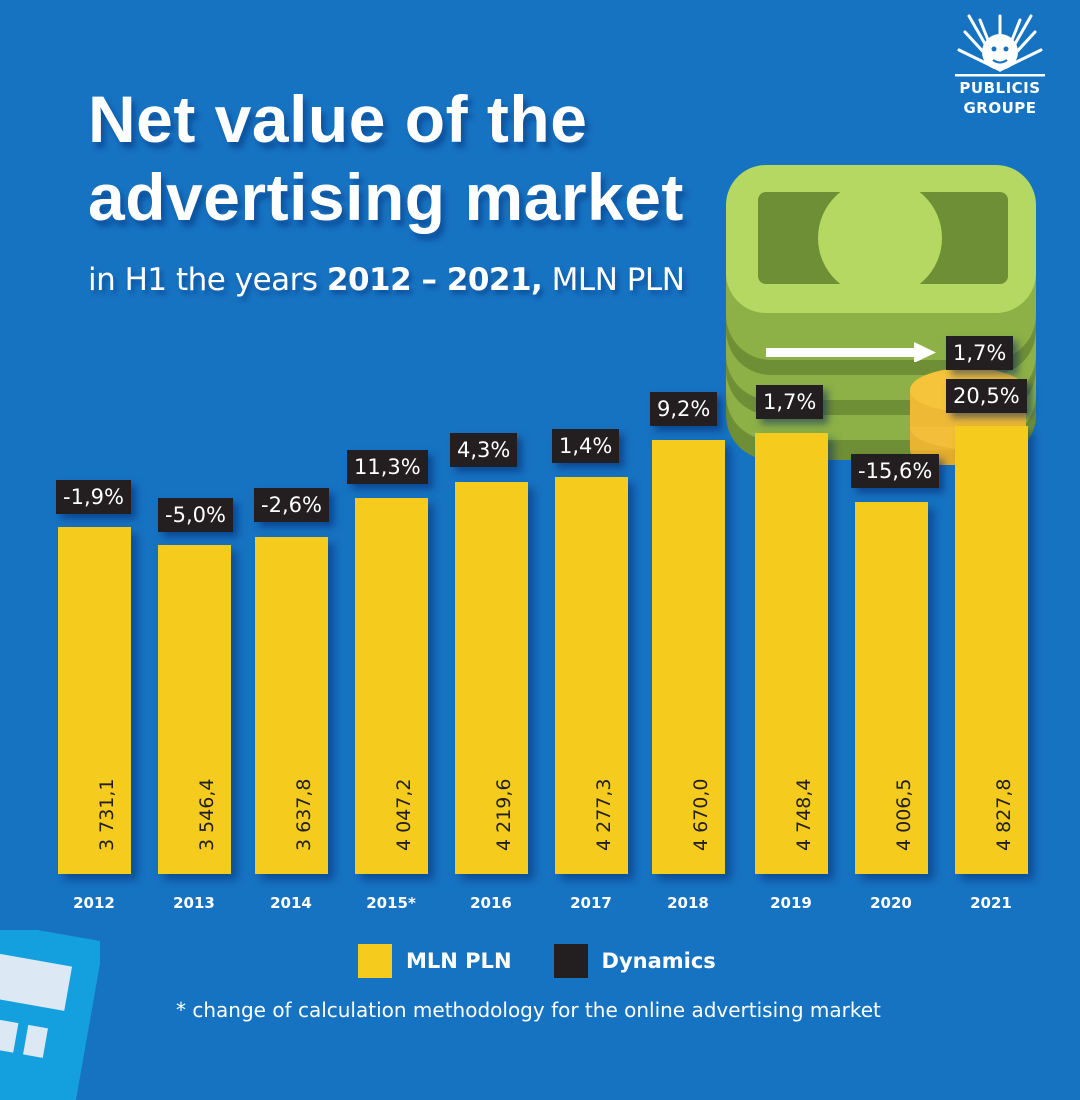  I want to click on logo-line-2: GROUPE, so click(1000, 108).